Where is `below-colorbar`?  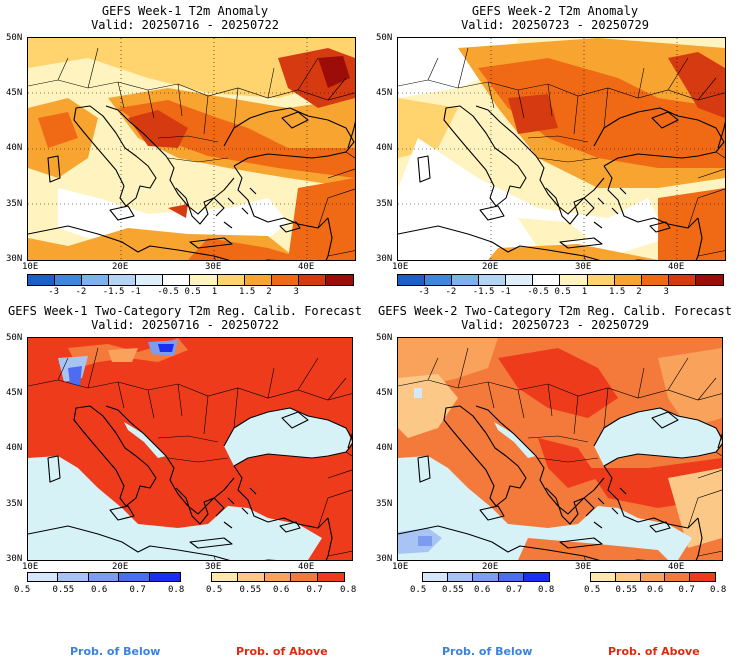
below-colorbar is located at coordinates (104, 577).